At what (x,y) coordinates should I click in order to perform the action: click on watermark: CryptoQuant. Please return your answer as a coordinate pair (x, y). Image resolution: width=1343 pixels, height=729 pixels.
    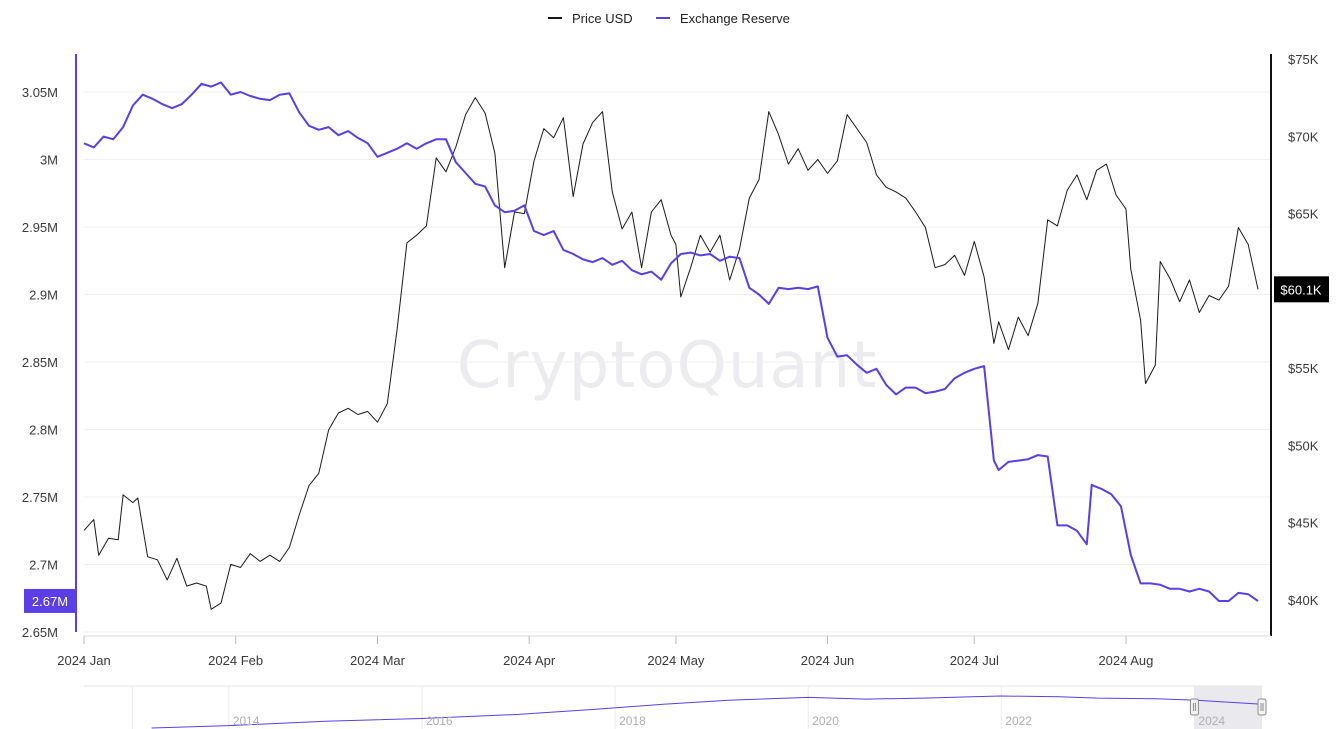
    Looking at the image, I should click on (667, 366).